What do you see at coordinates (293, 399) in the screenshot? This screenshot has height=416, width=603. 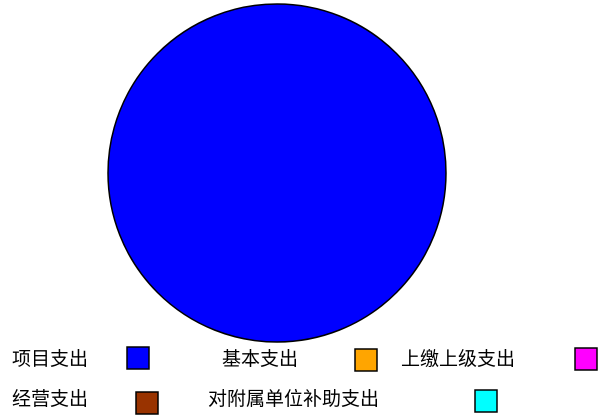 I see `legend-label-4: 对附属单位补助支出` at bounding box center [293, 399].